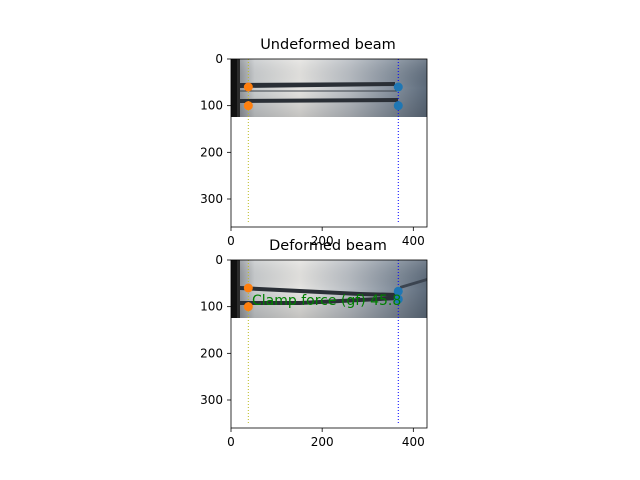  I want to click on panel-title: Undeformed beam, so click(328, 45).